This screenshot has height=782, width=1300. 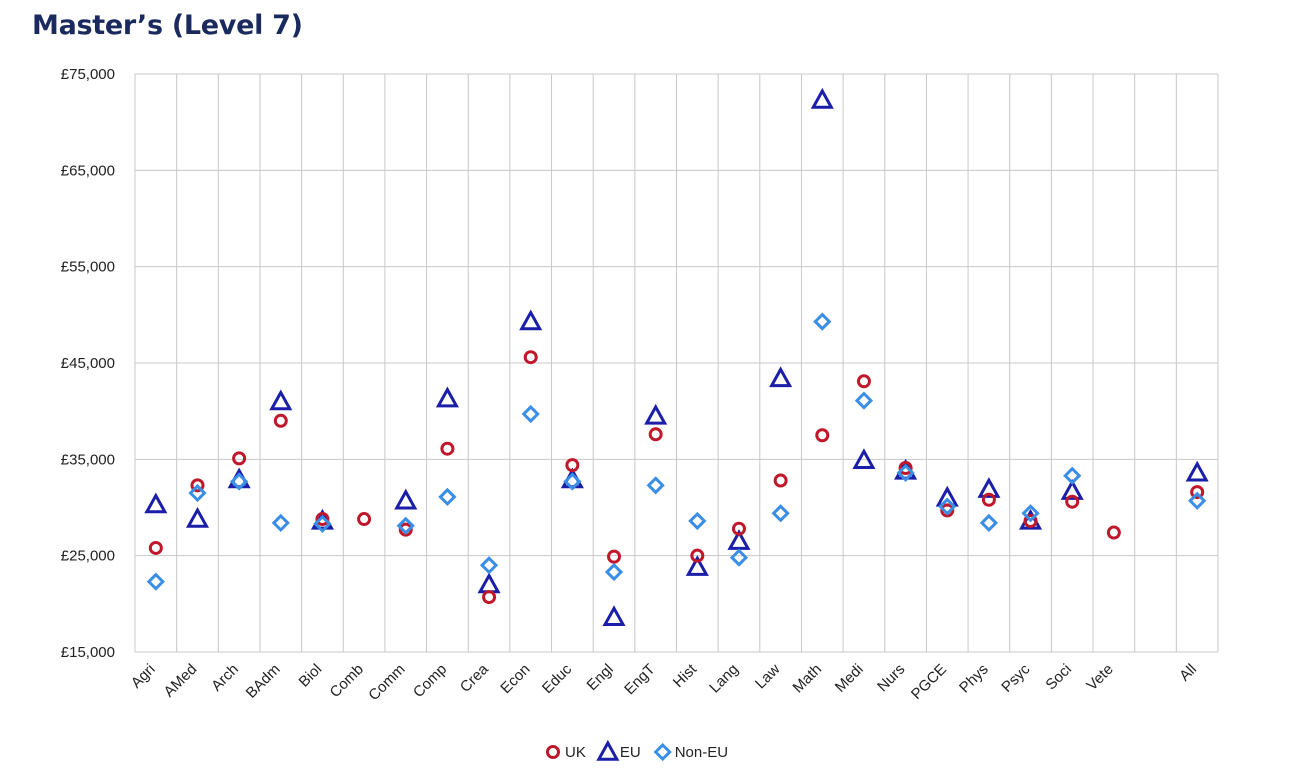 What do you see at coordinates (639, 679) in the screenshot?
I see `x-tick-label: EngT` at bounding box center [639, 679].